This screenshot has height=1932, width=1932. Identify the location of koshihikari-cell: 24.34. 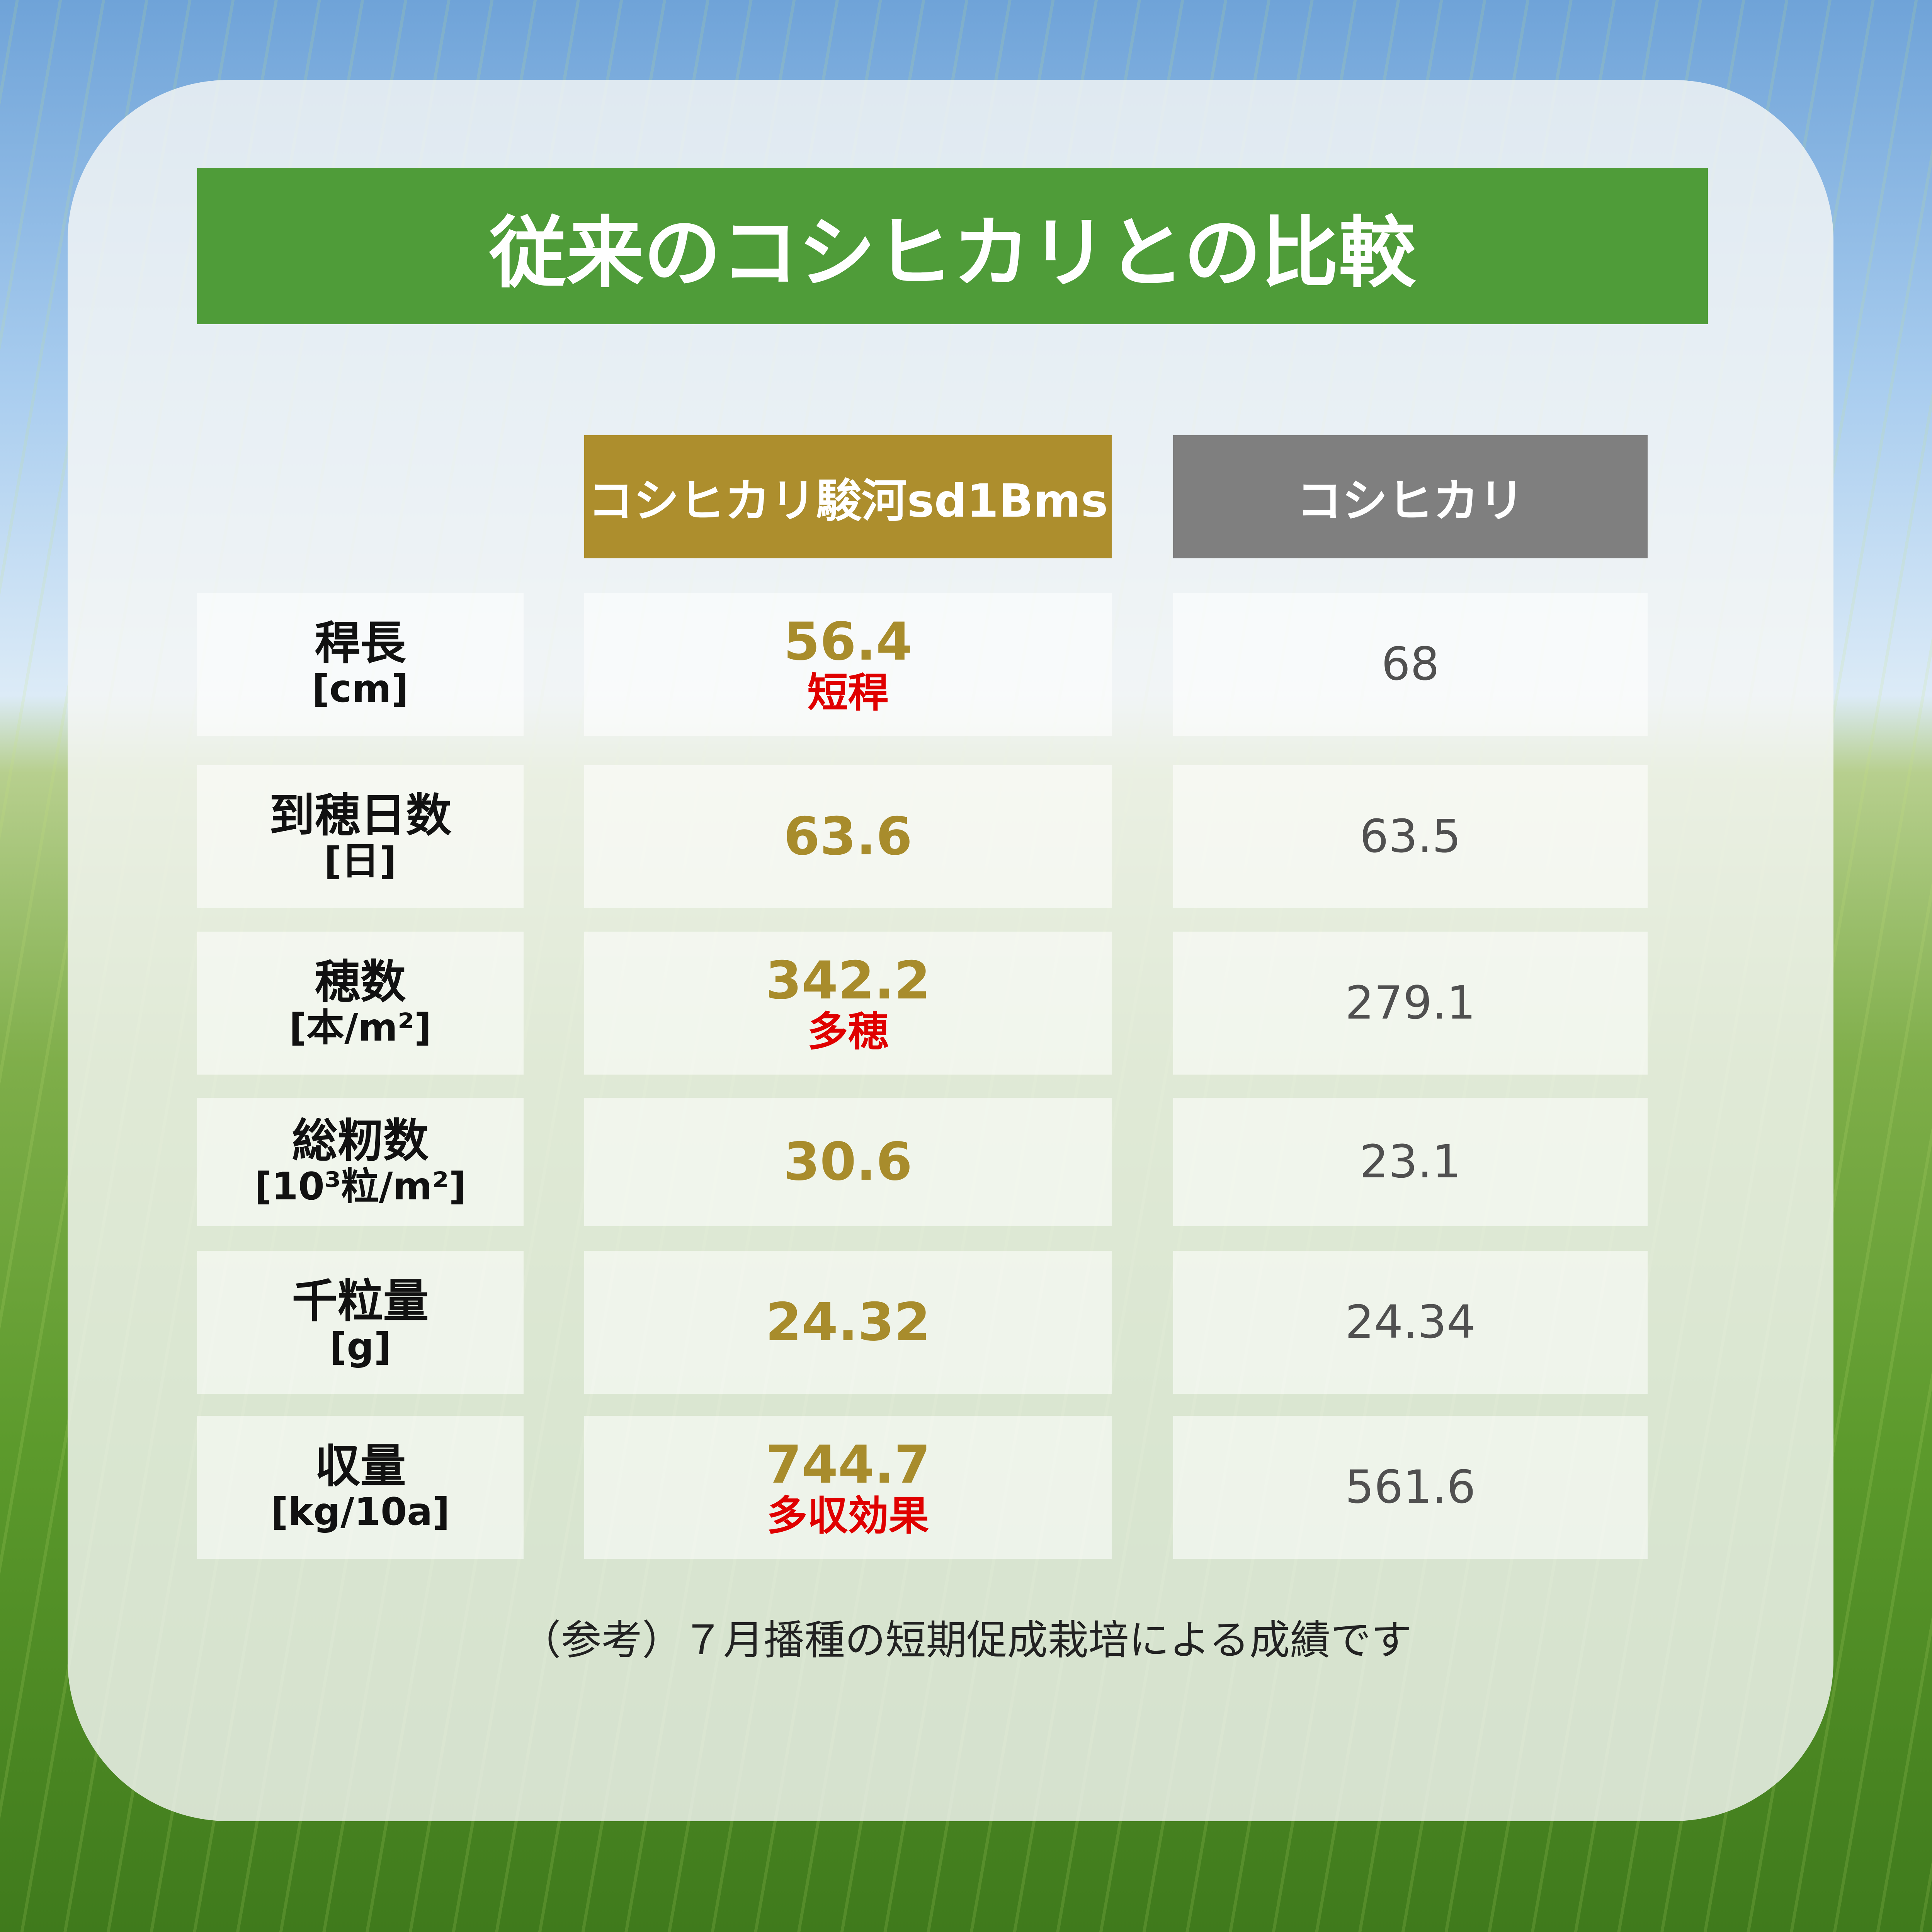
(1411, 1322).